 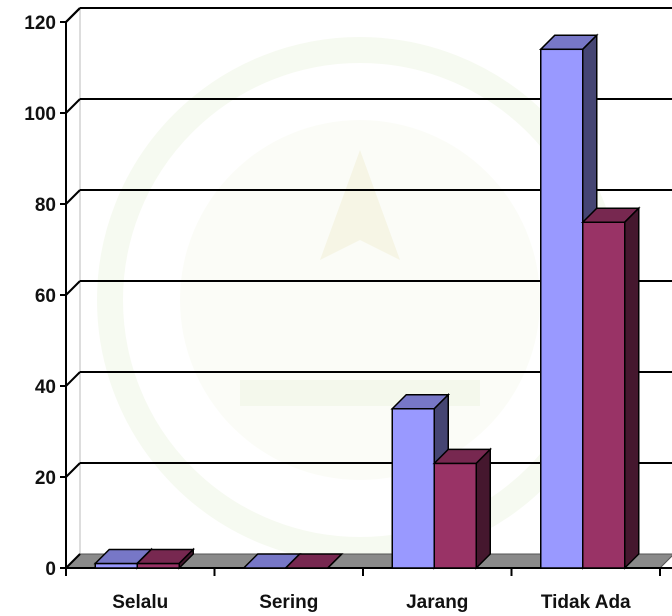 I want to click on y-axis-ticks: 0 20 40 60 80 100 120, so click(x=52, y=293).